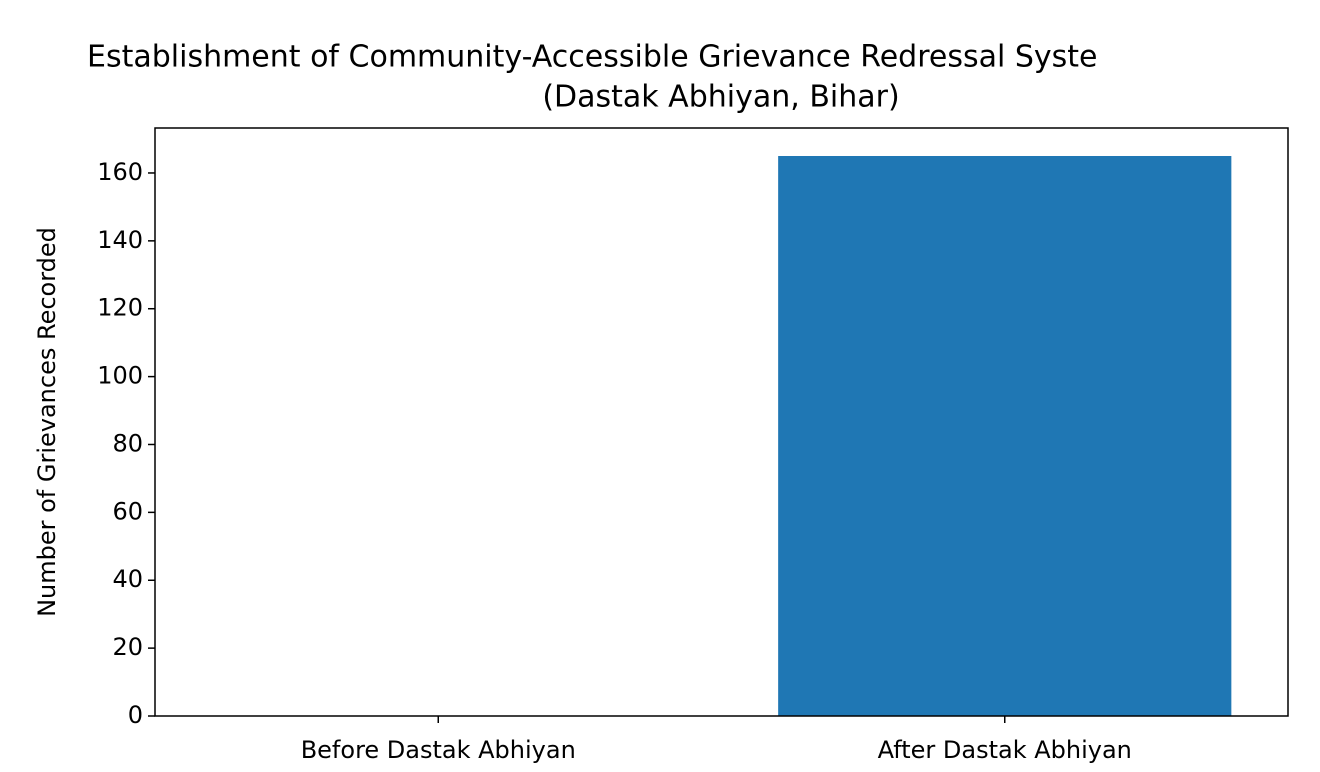 Image resolution: width=1320 pixels, height=772 pixels. I want to click on y-tick-label: 40, so click(127, 579).